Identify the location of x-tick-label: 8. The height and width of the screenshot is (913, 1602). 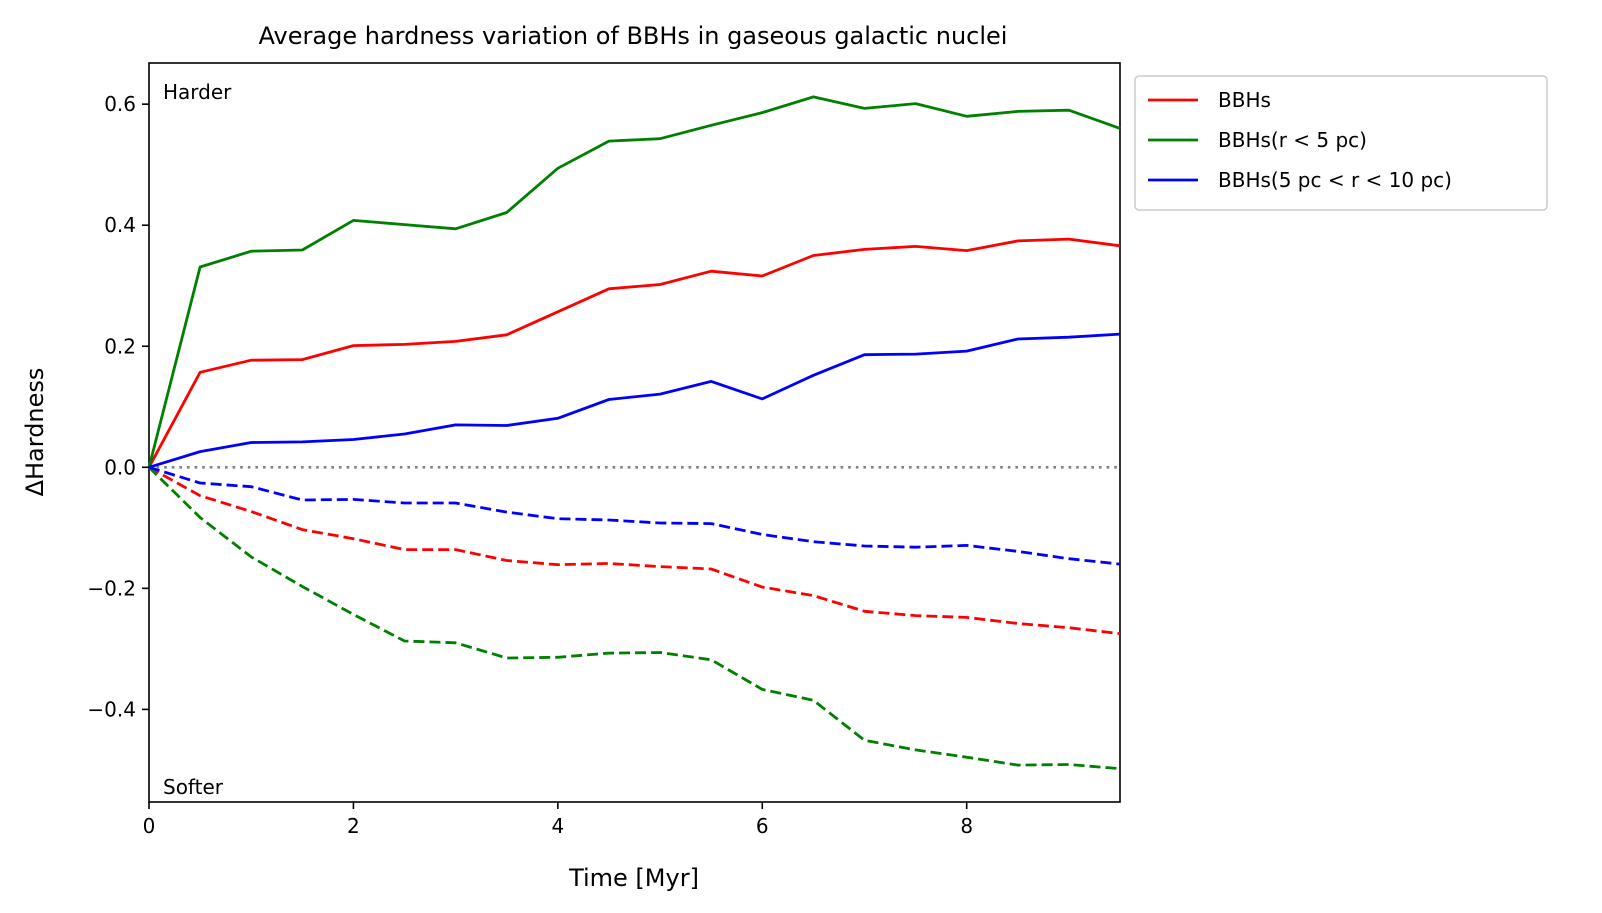
(966, 826).